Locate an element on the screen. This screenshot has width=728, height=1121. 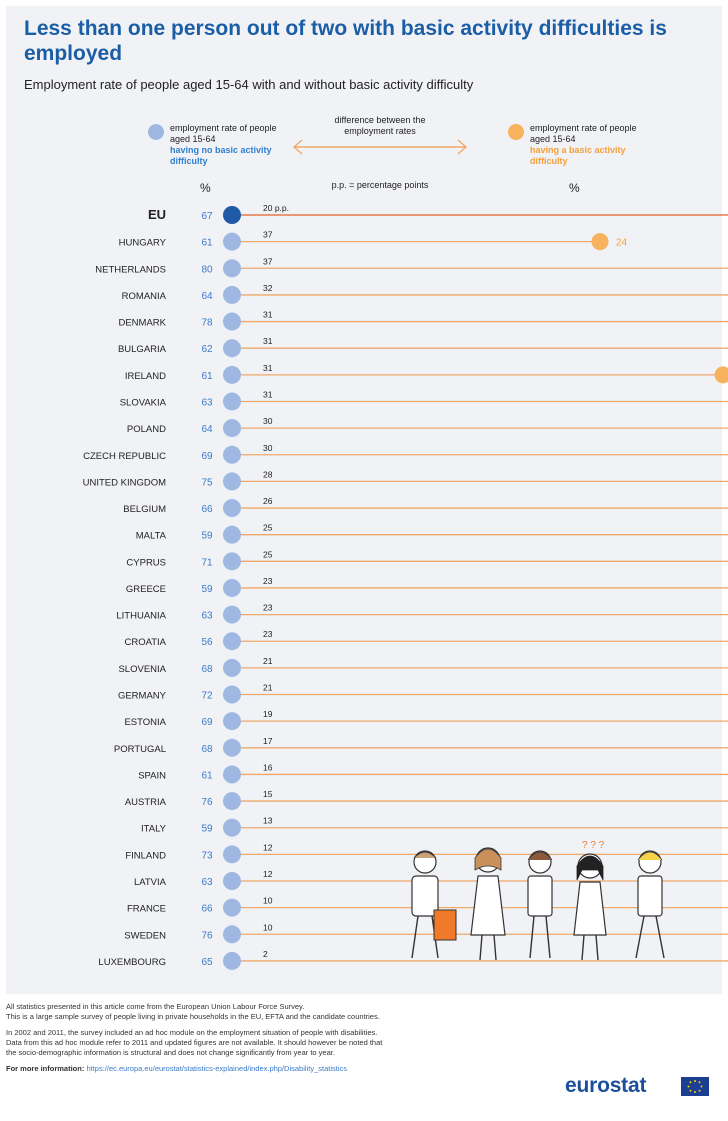
value-no-difficulty: 62 is located at coordinates (207, 349).